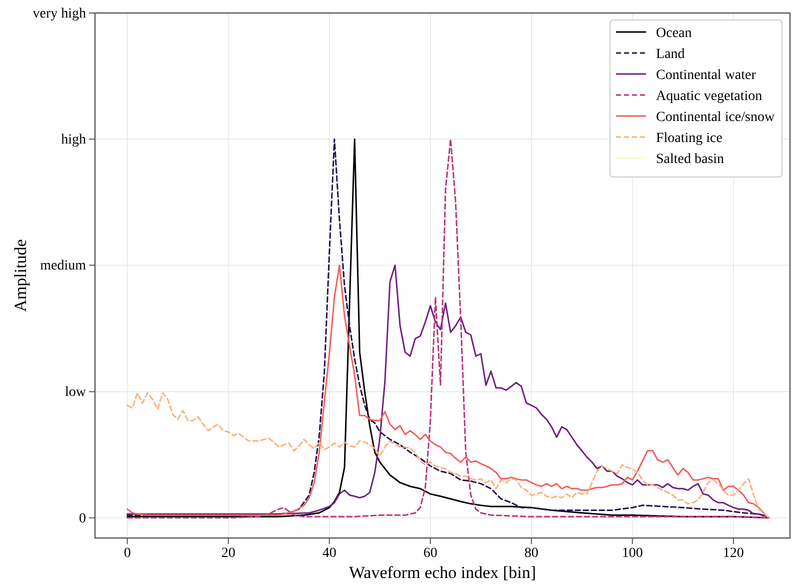  What do you see at coordinates (76, 392) in the screenshot?
I see `ref-line-label: low` at bounding box center [76, 392].